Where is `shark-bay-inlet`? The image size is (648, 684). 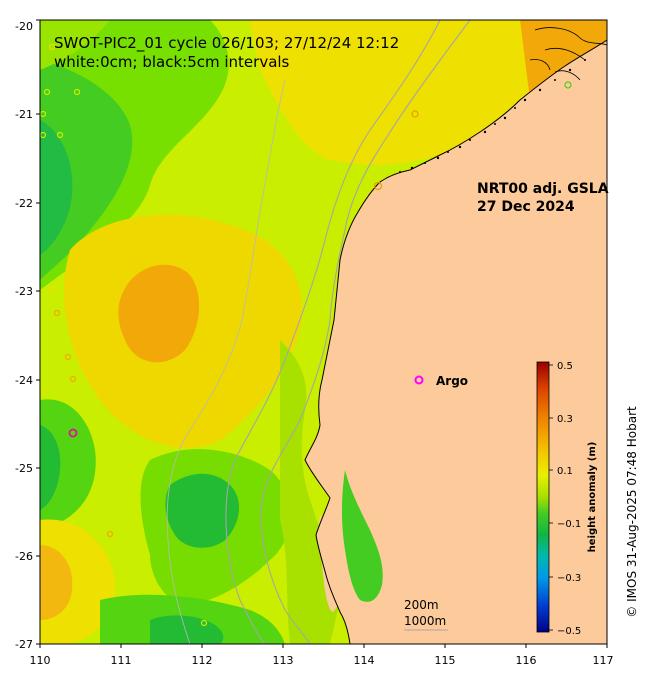
shark-bay-inlet is located at coordinates (362, 536).